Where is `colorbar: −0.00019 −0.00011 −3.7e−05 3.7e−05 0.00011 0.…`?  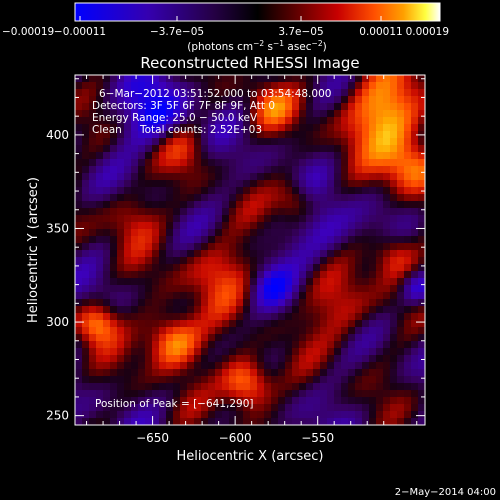
colorbar: −0.00019 −0.00011 −3.7e−05 3.7e−05 0.00011 0.… is located at coordinates (225, 27).